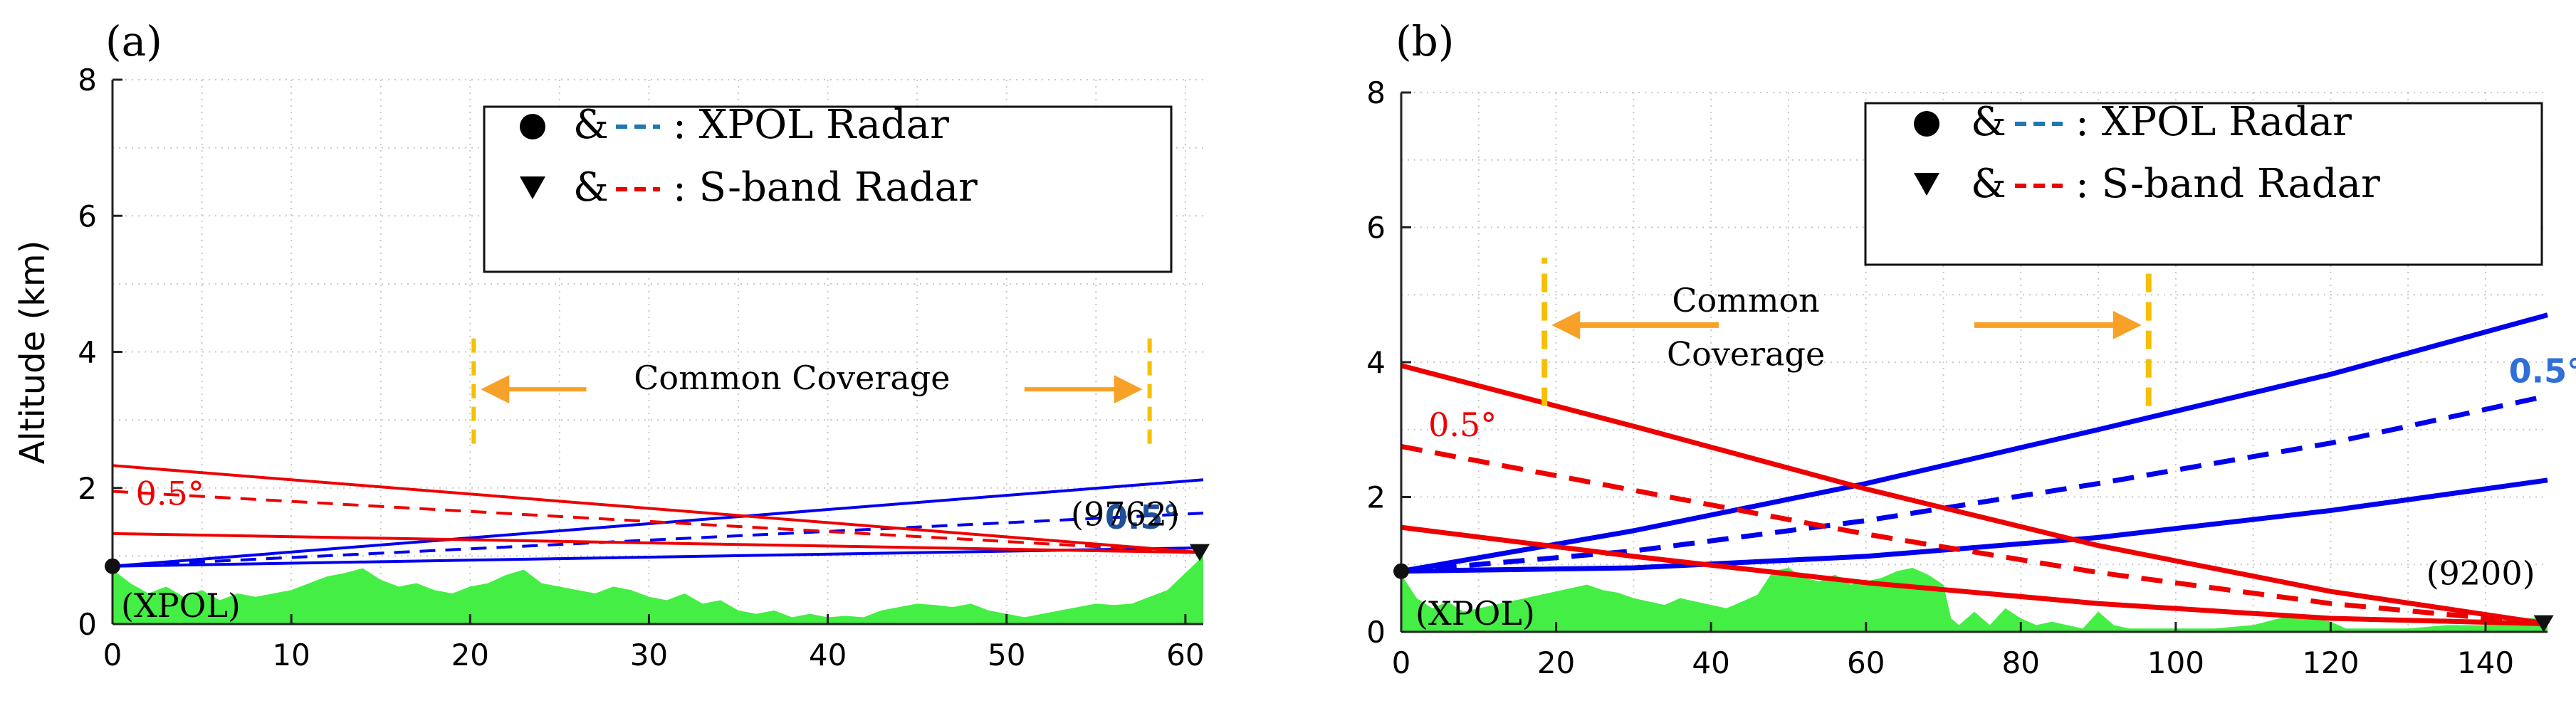  Describe the element at coordinates (2485, 662) in the screenshot. I see `x-tick-label: 140` at that location.